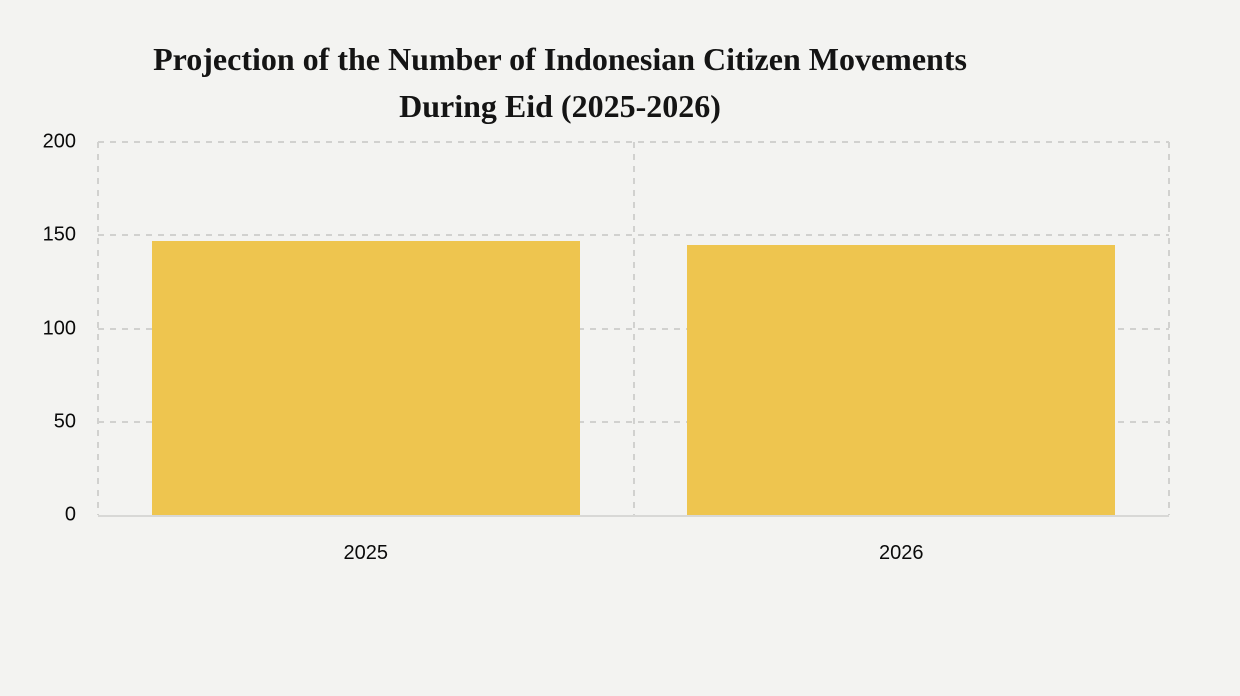  I want to click on bar-2025, so click(365, 377).